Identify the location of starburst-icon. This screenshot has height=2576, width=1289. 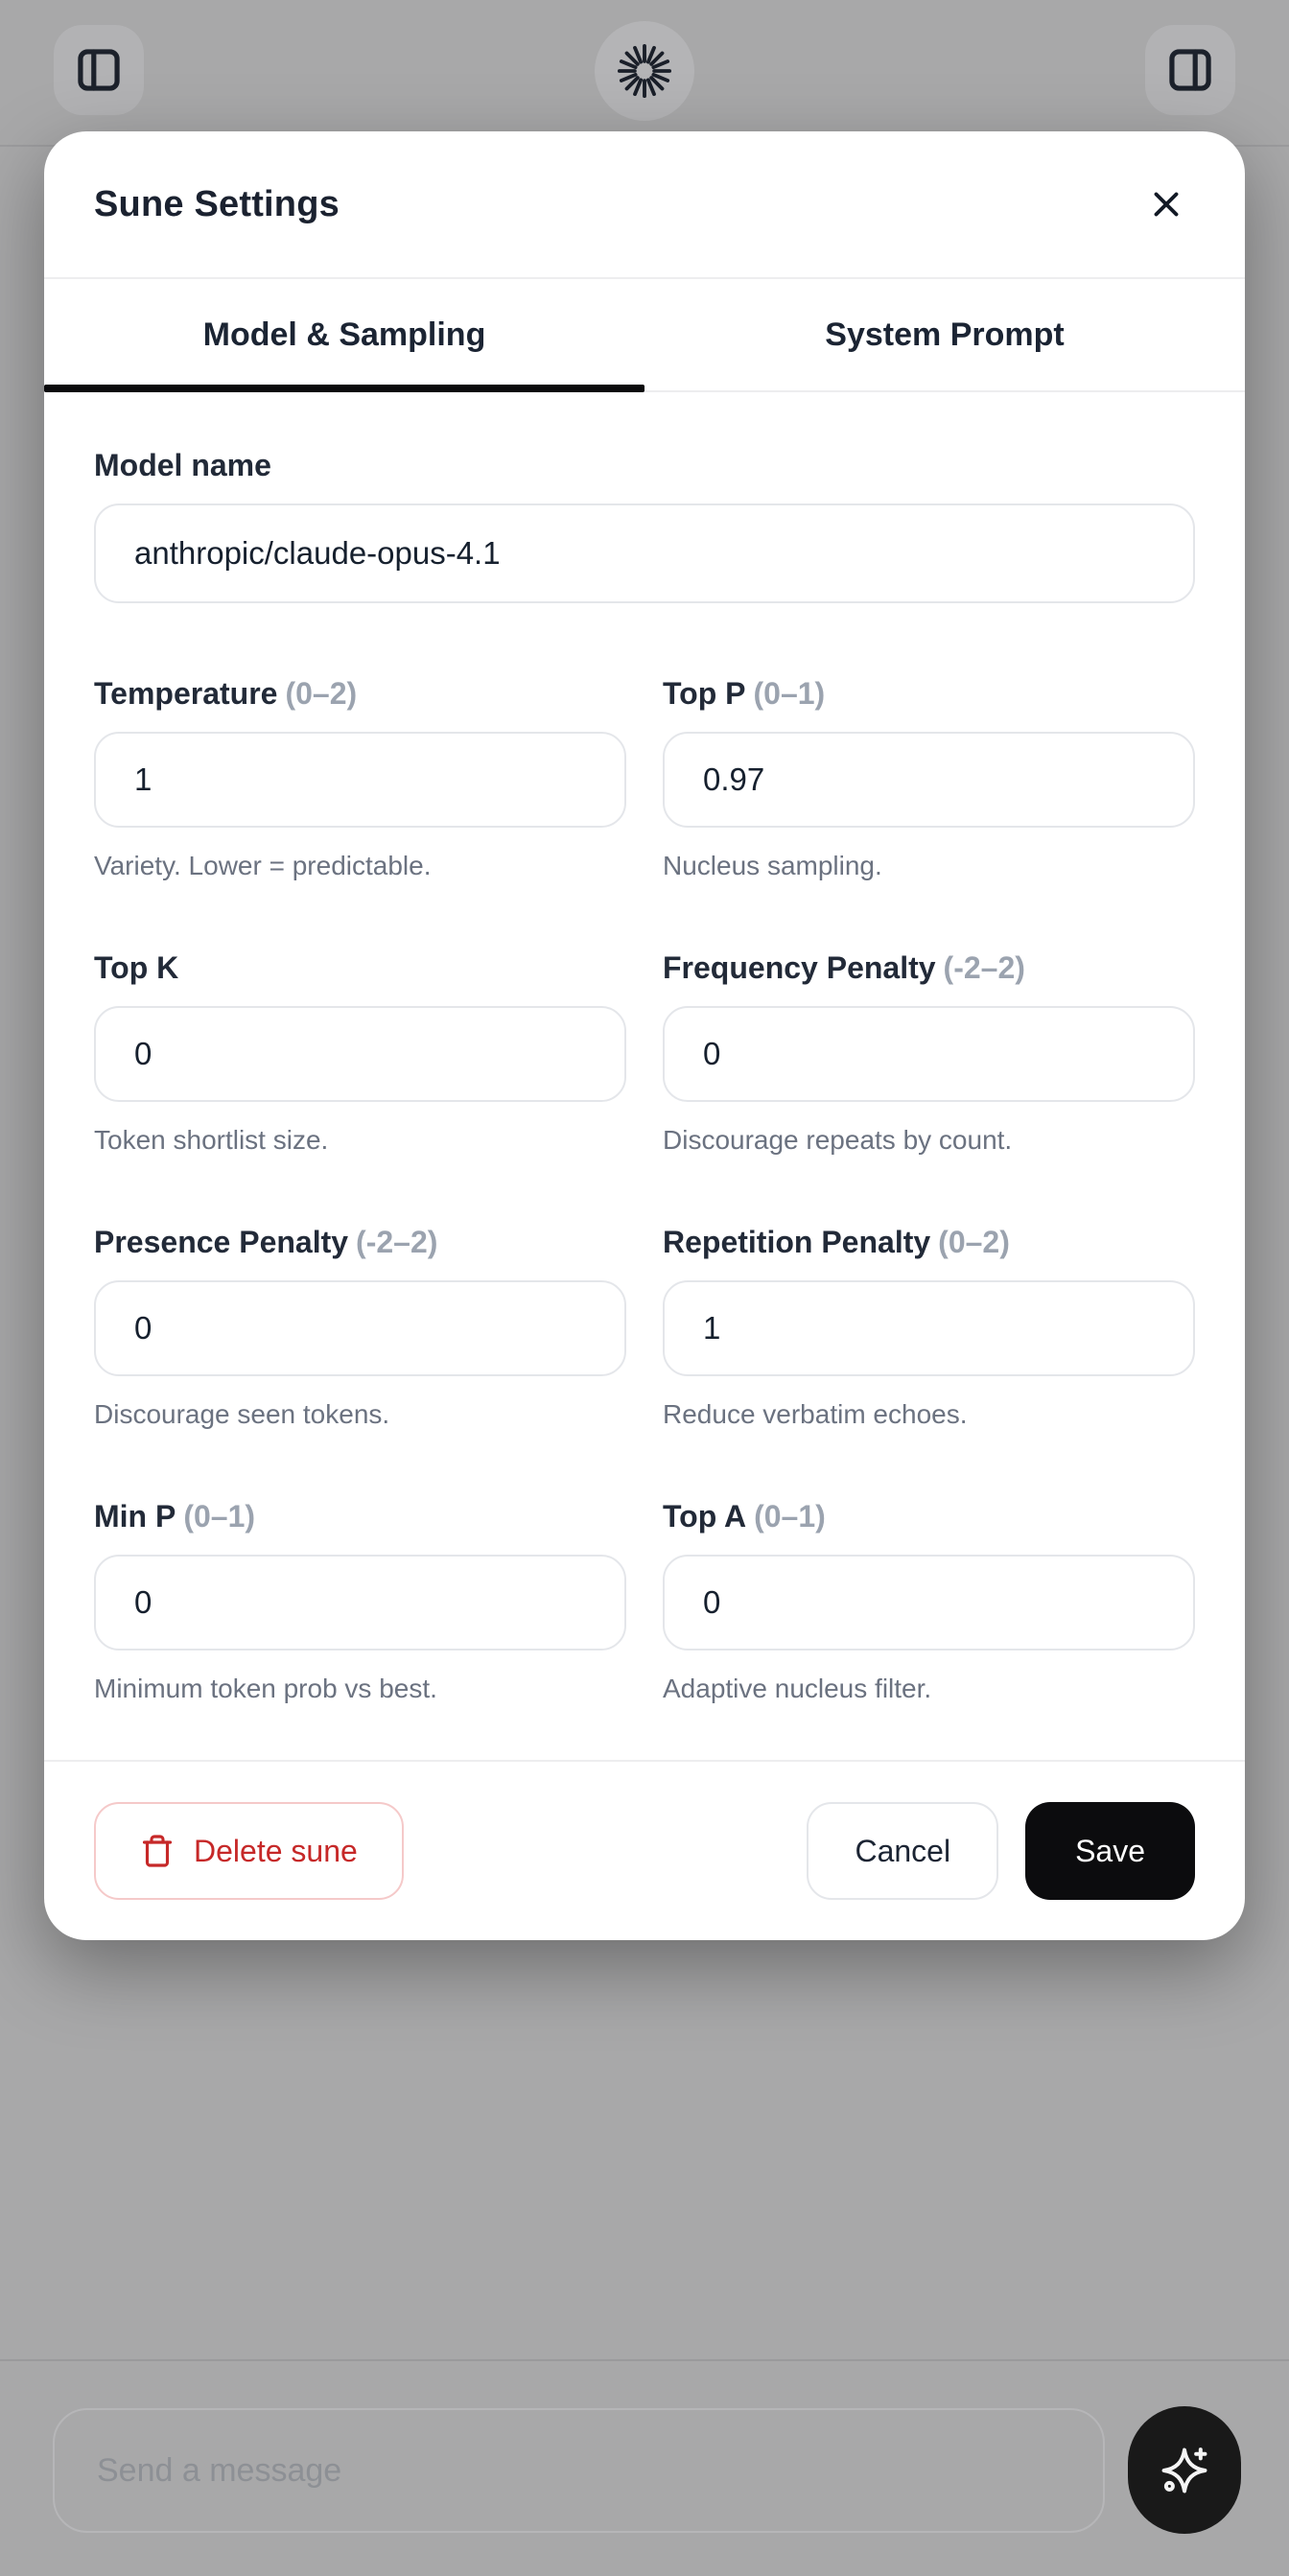
(644, 71).